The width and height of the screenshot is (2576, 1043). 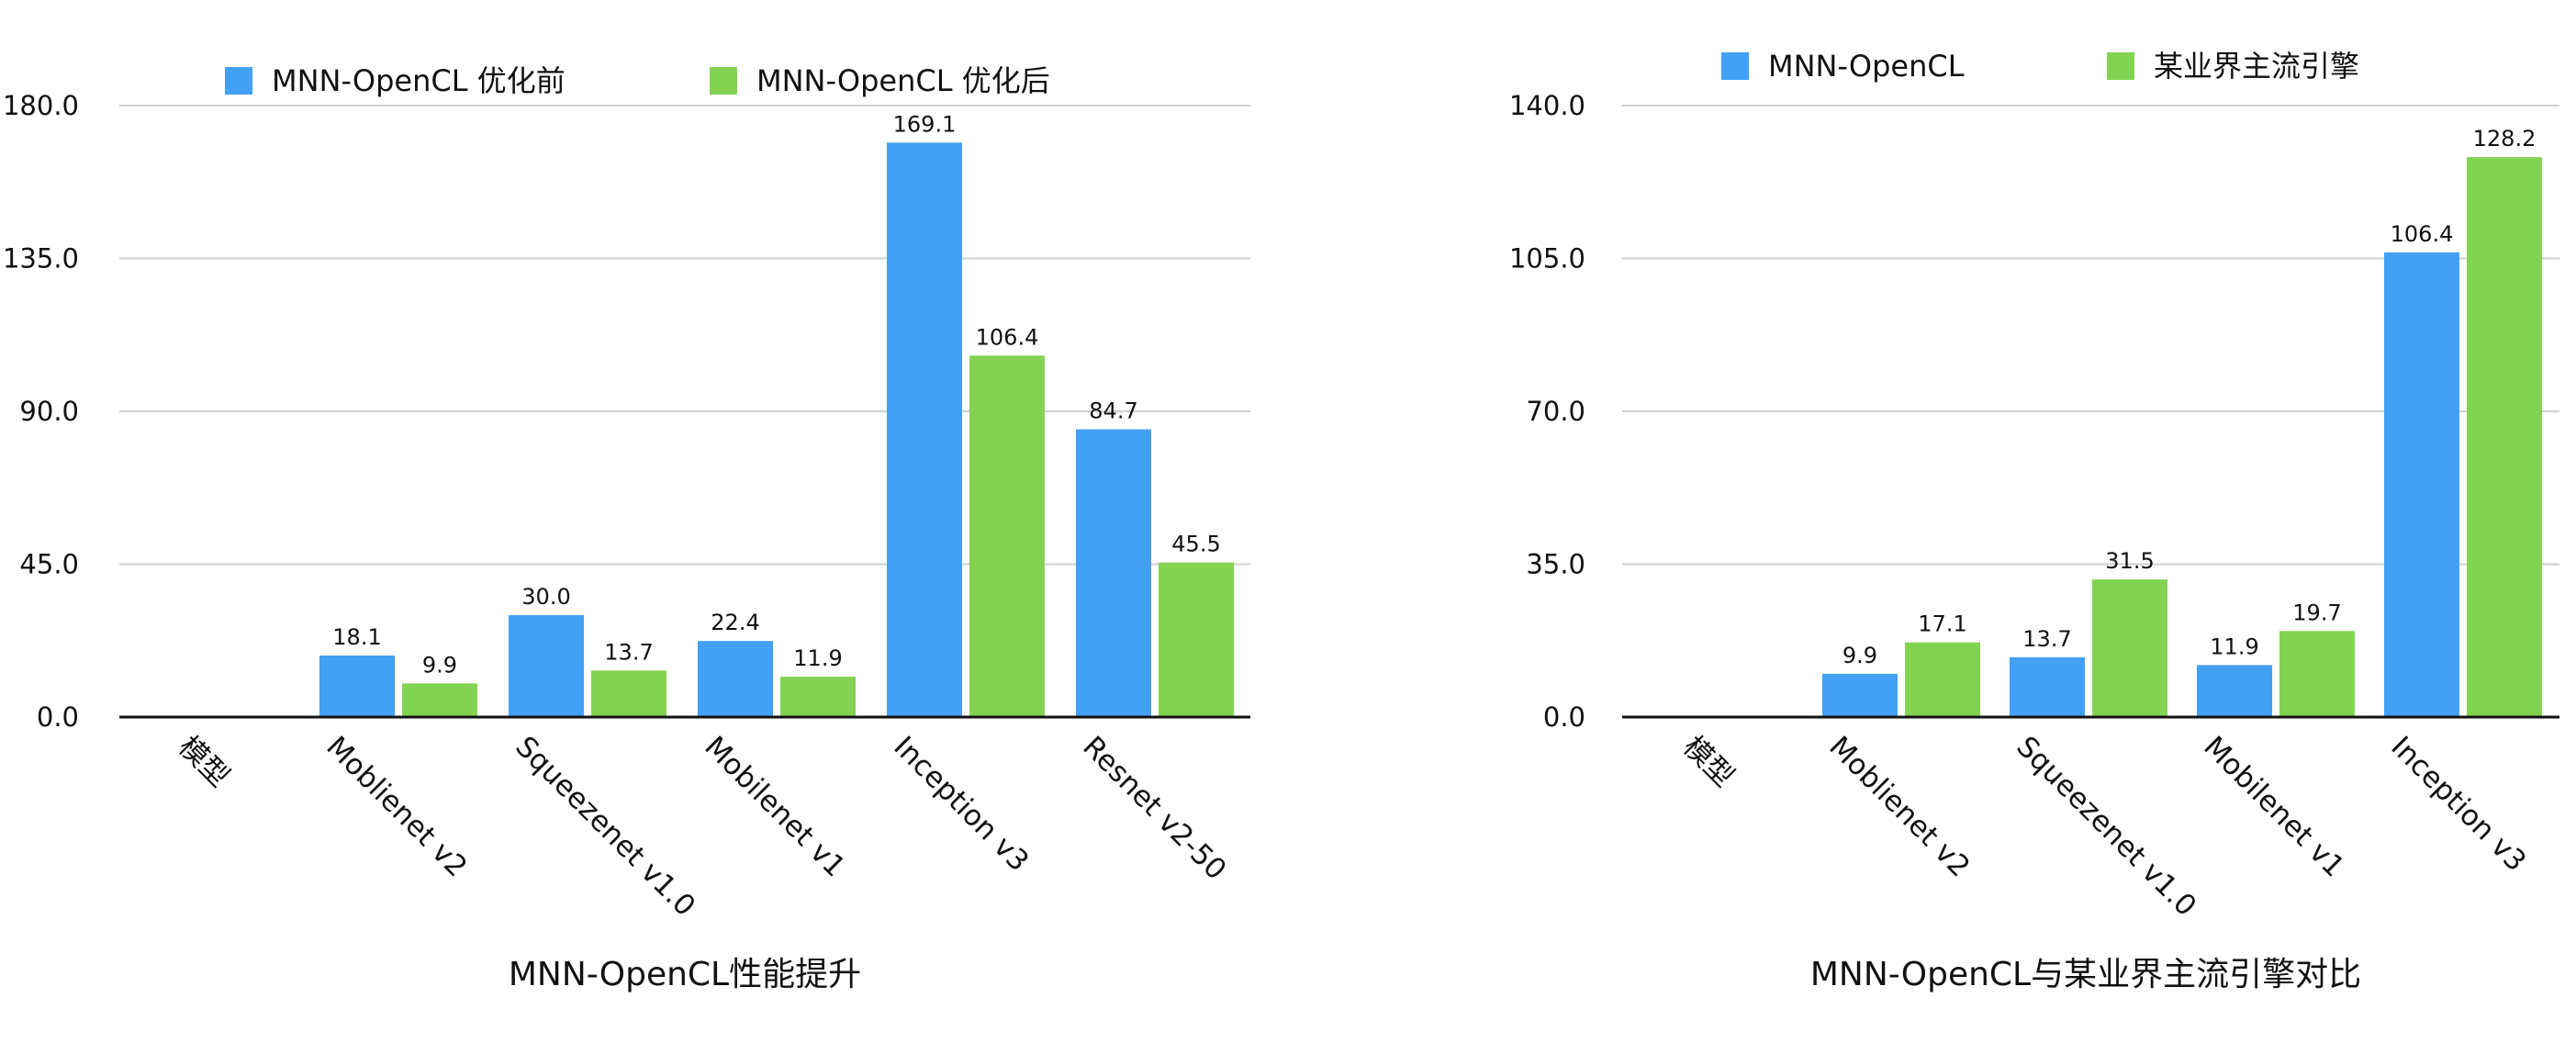 I want to click on data-label: 169.1, so click(x=925, y=124).